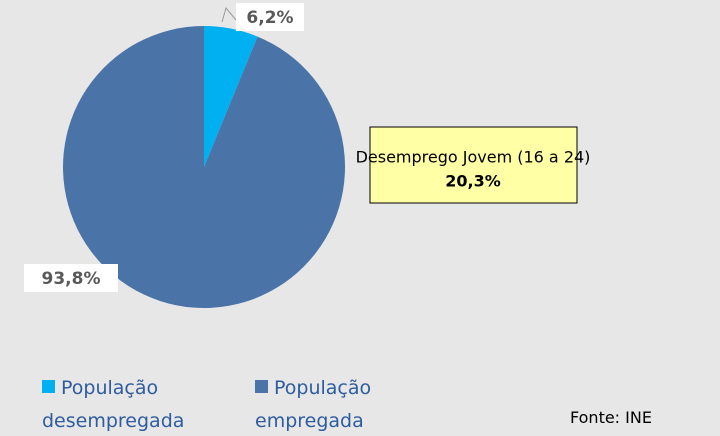  I want to click on annotation-box, so click(473, 165).